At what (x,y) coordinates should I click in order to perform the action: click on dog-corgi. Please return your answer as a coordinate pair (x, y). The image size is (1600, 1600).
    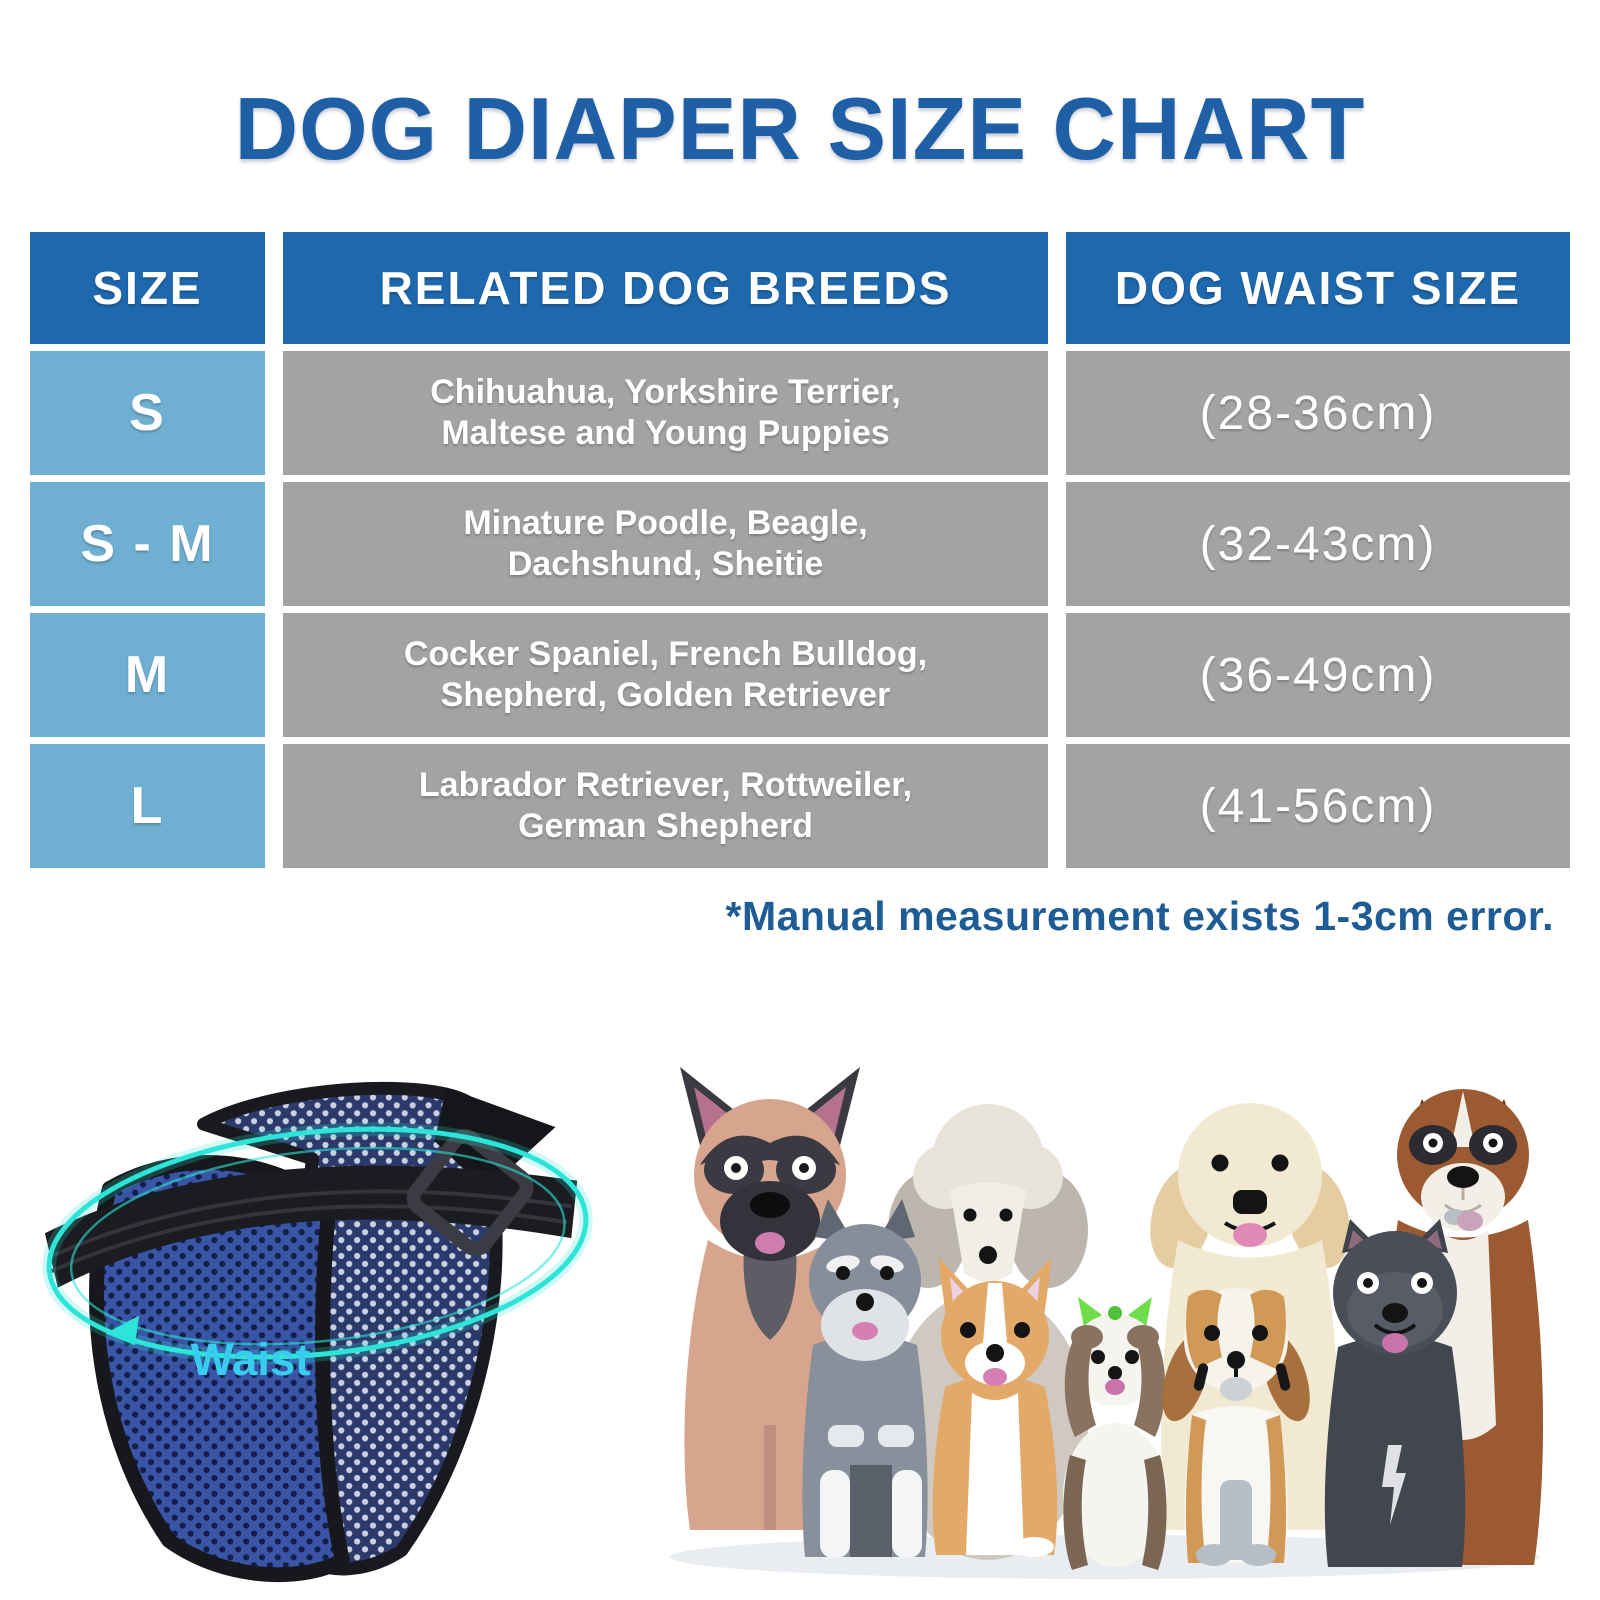
    Looking at the image, I should click on (995, 1407).